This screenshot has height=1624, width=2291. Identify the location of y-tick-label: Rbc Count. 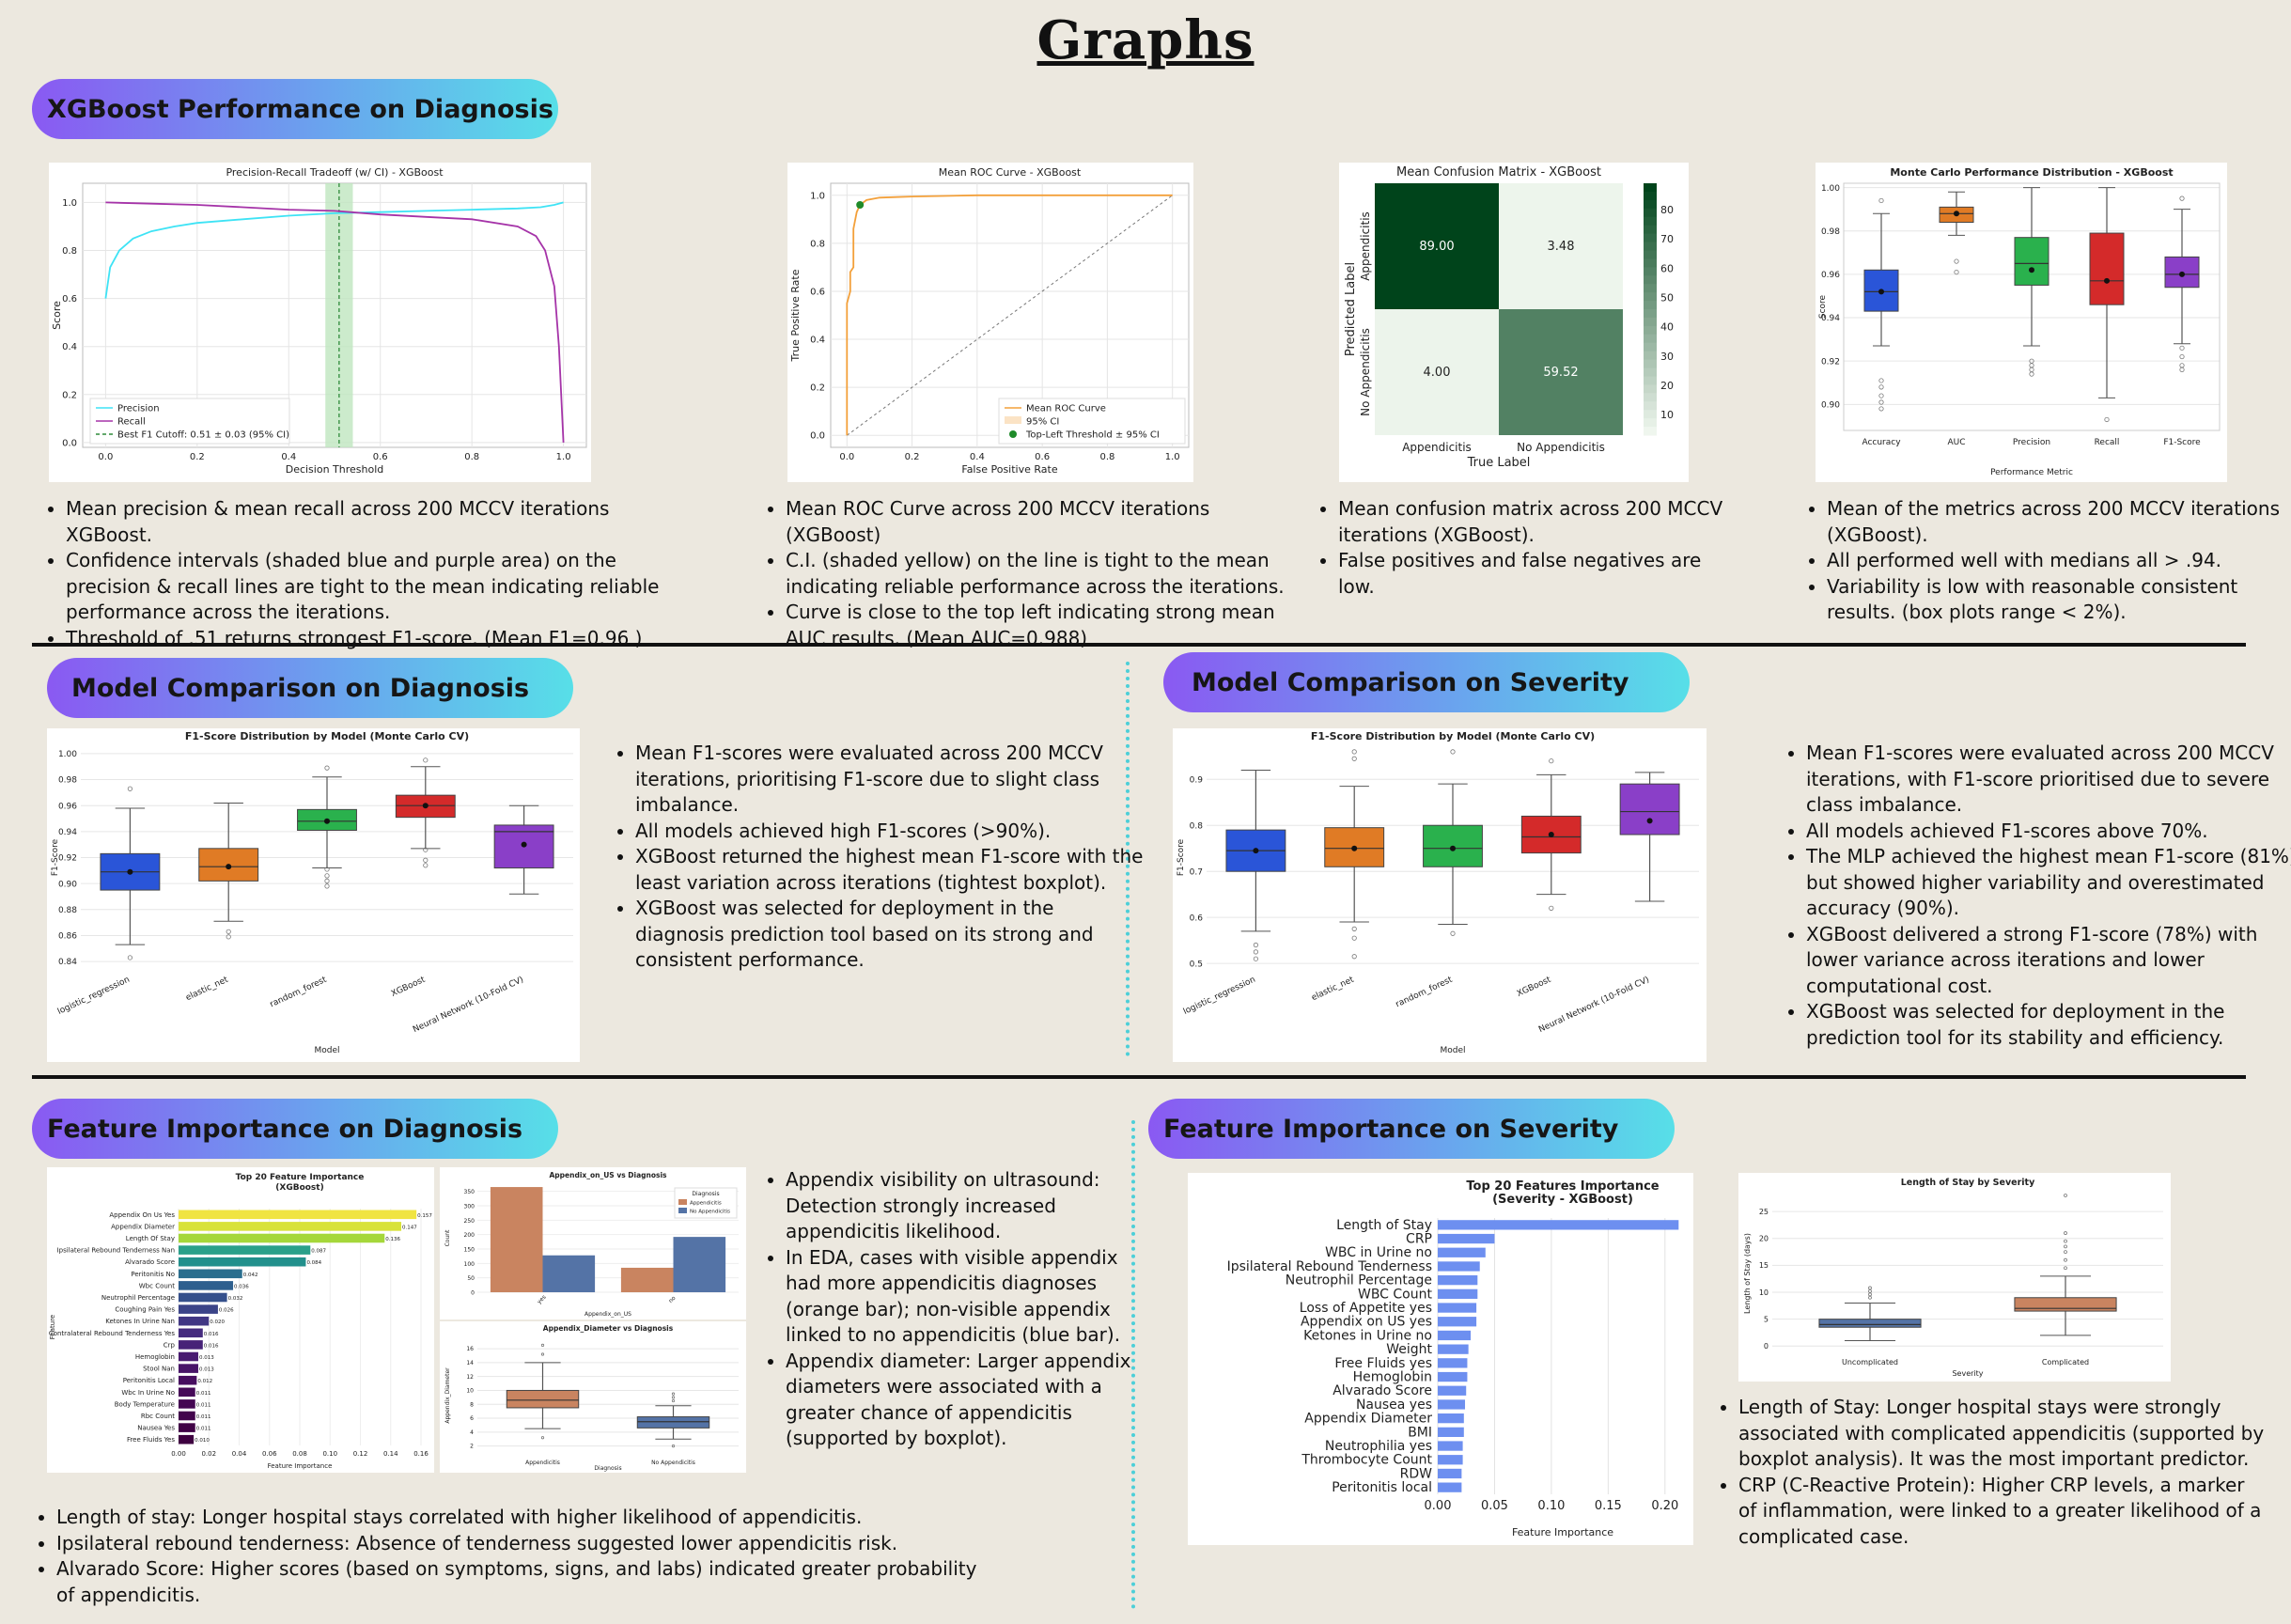
(158, 1416).